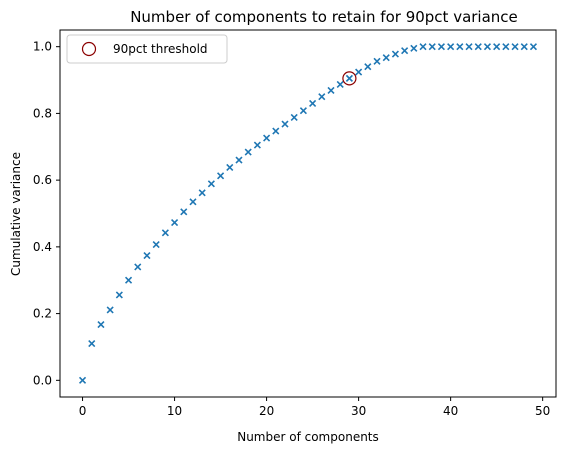 The image size is (567, 453). What do you see at coordinates (42, 180) in the screenshot?
I see `y-tick-label: 0.6` at bounding box center [42, 180].